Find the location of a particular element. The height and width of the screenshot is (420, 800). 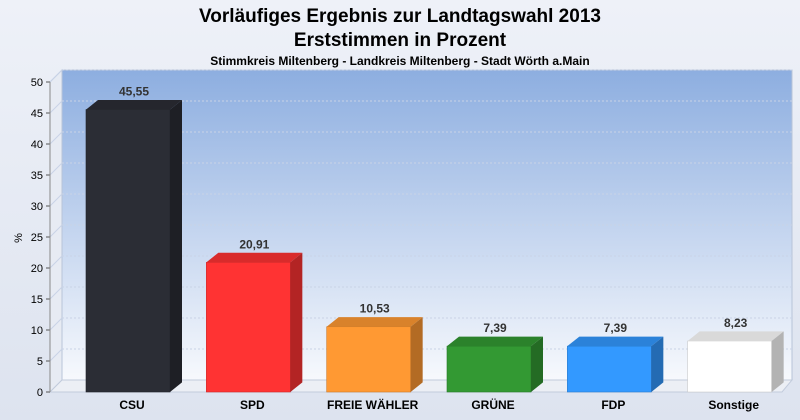

y-tick-label: 15 is located at coordinates (37, 300).